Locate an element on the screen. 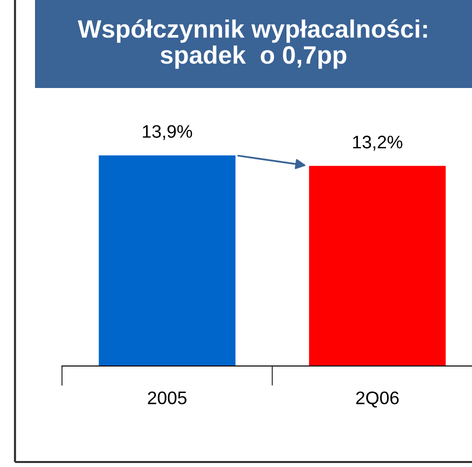 The height and width of the screenshot is (467, 472). x-tick-label: 2005 is located at coordinates (167, 397).